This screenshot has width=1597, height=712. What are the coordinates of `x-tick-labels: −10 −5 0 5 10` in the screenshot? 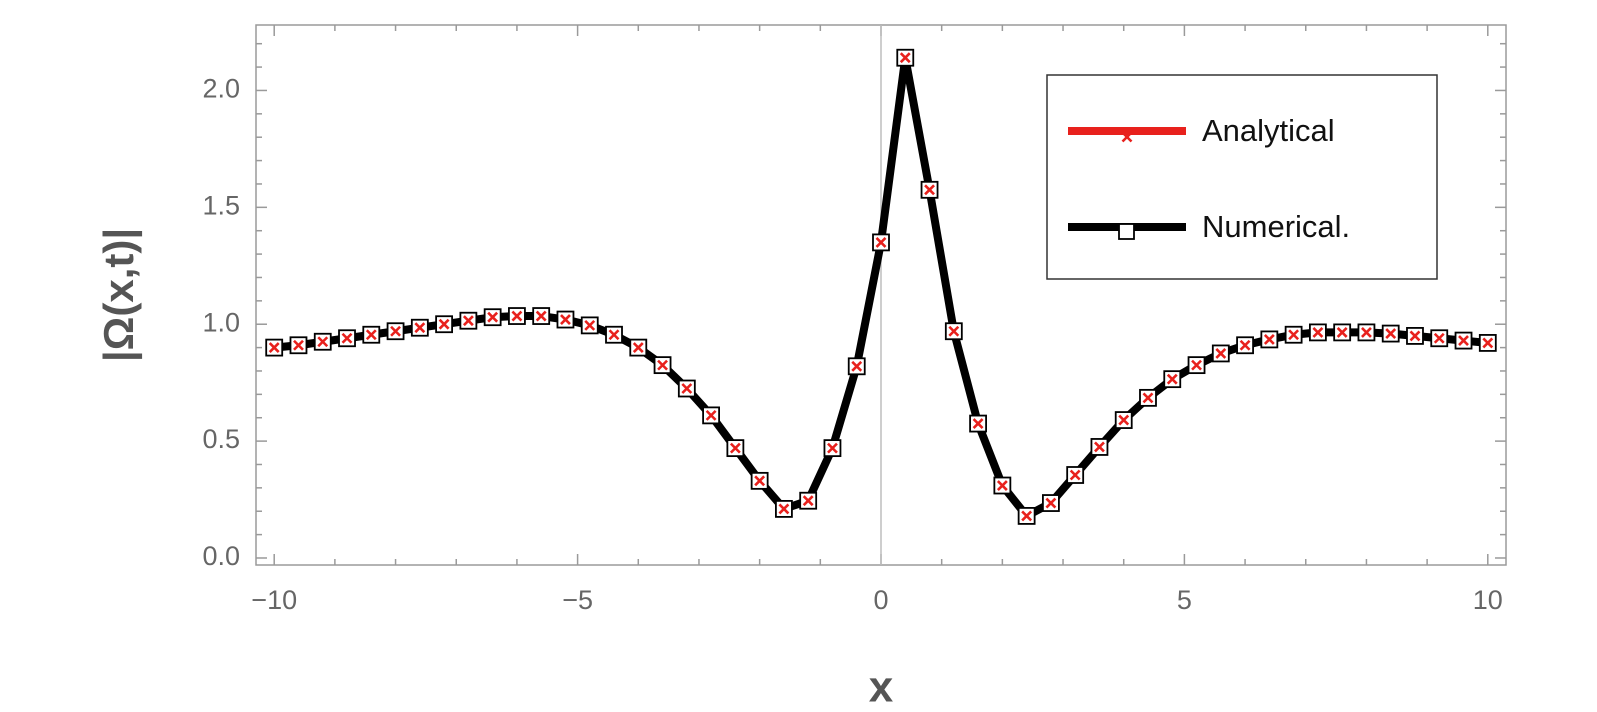 It's located at (877, 600).